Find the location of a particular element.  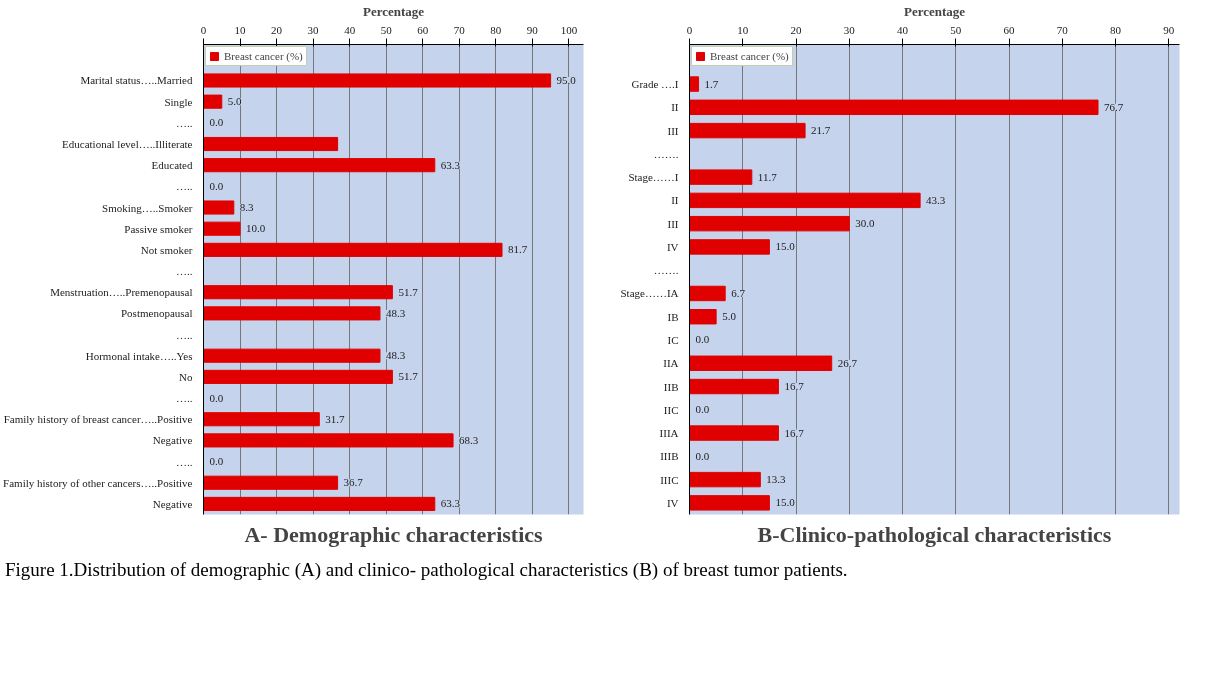

y-tick-label: IIC is located at coordinates (671, 409).